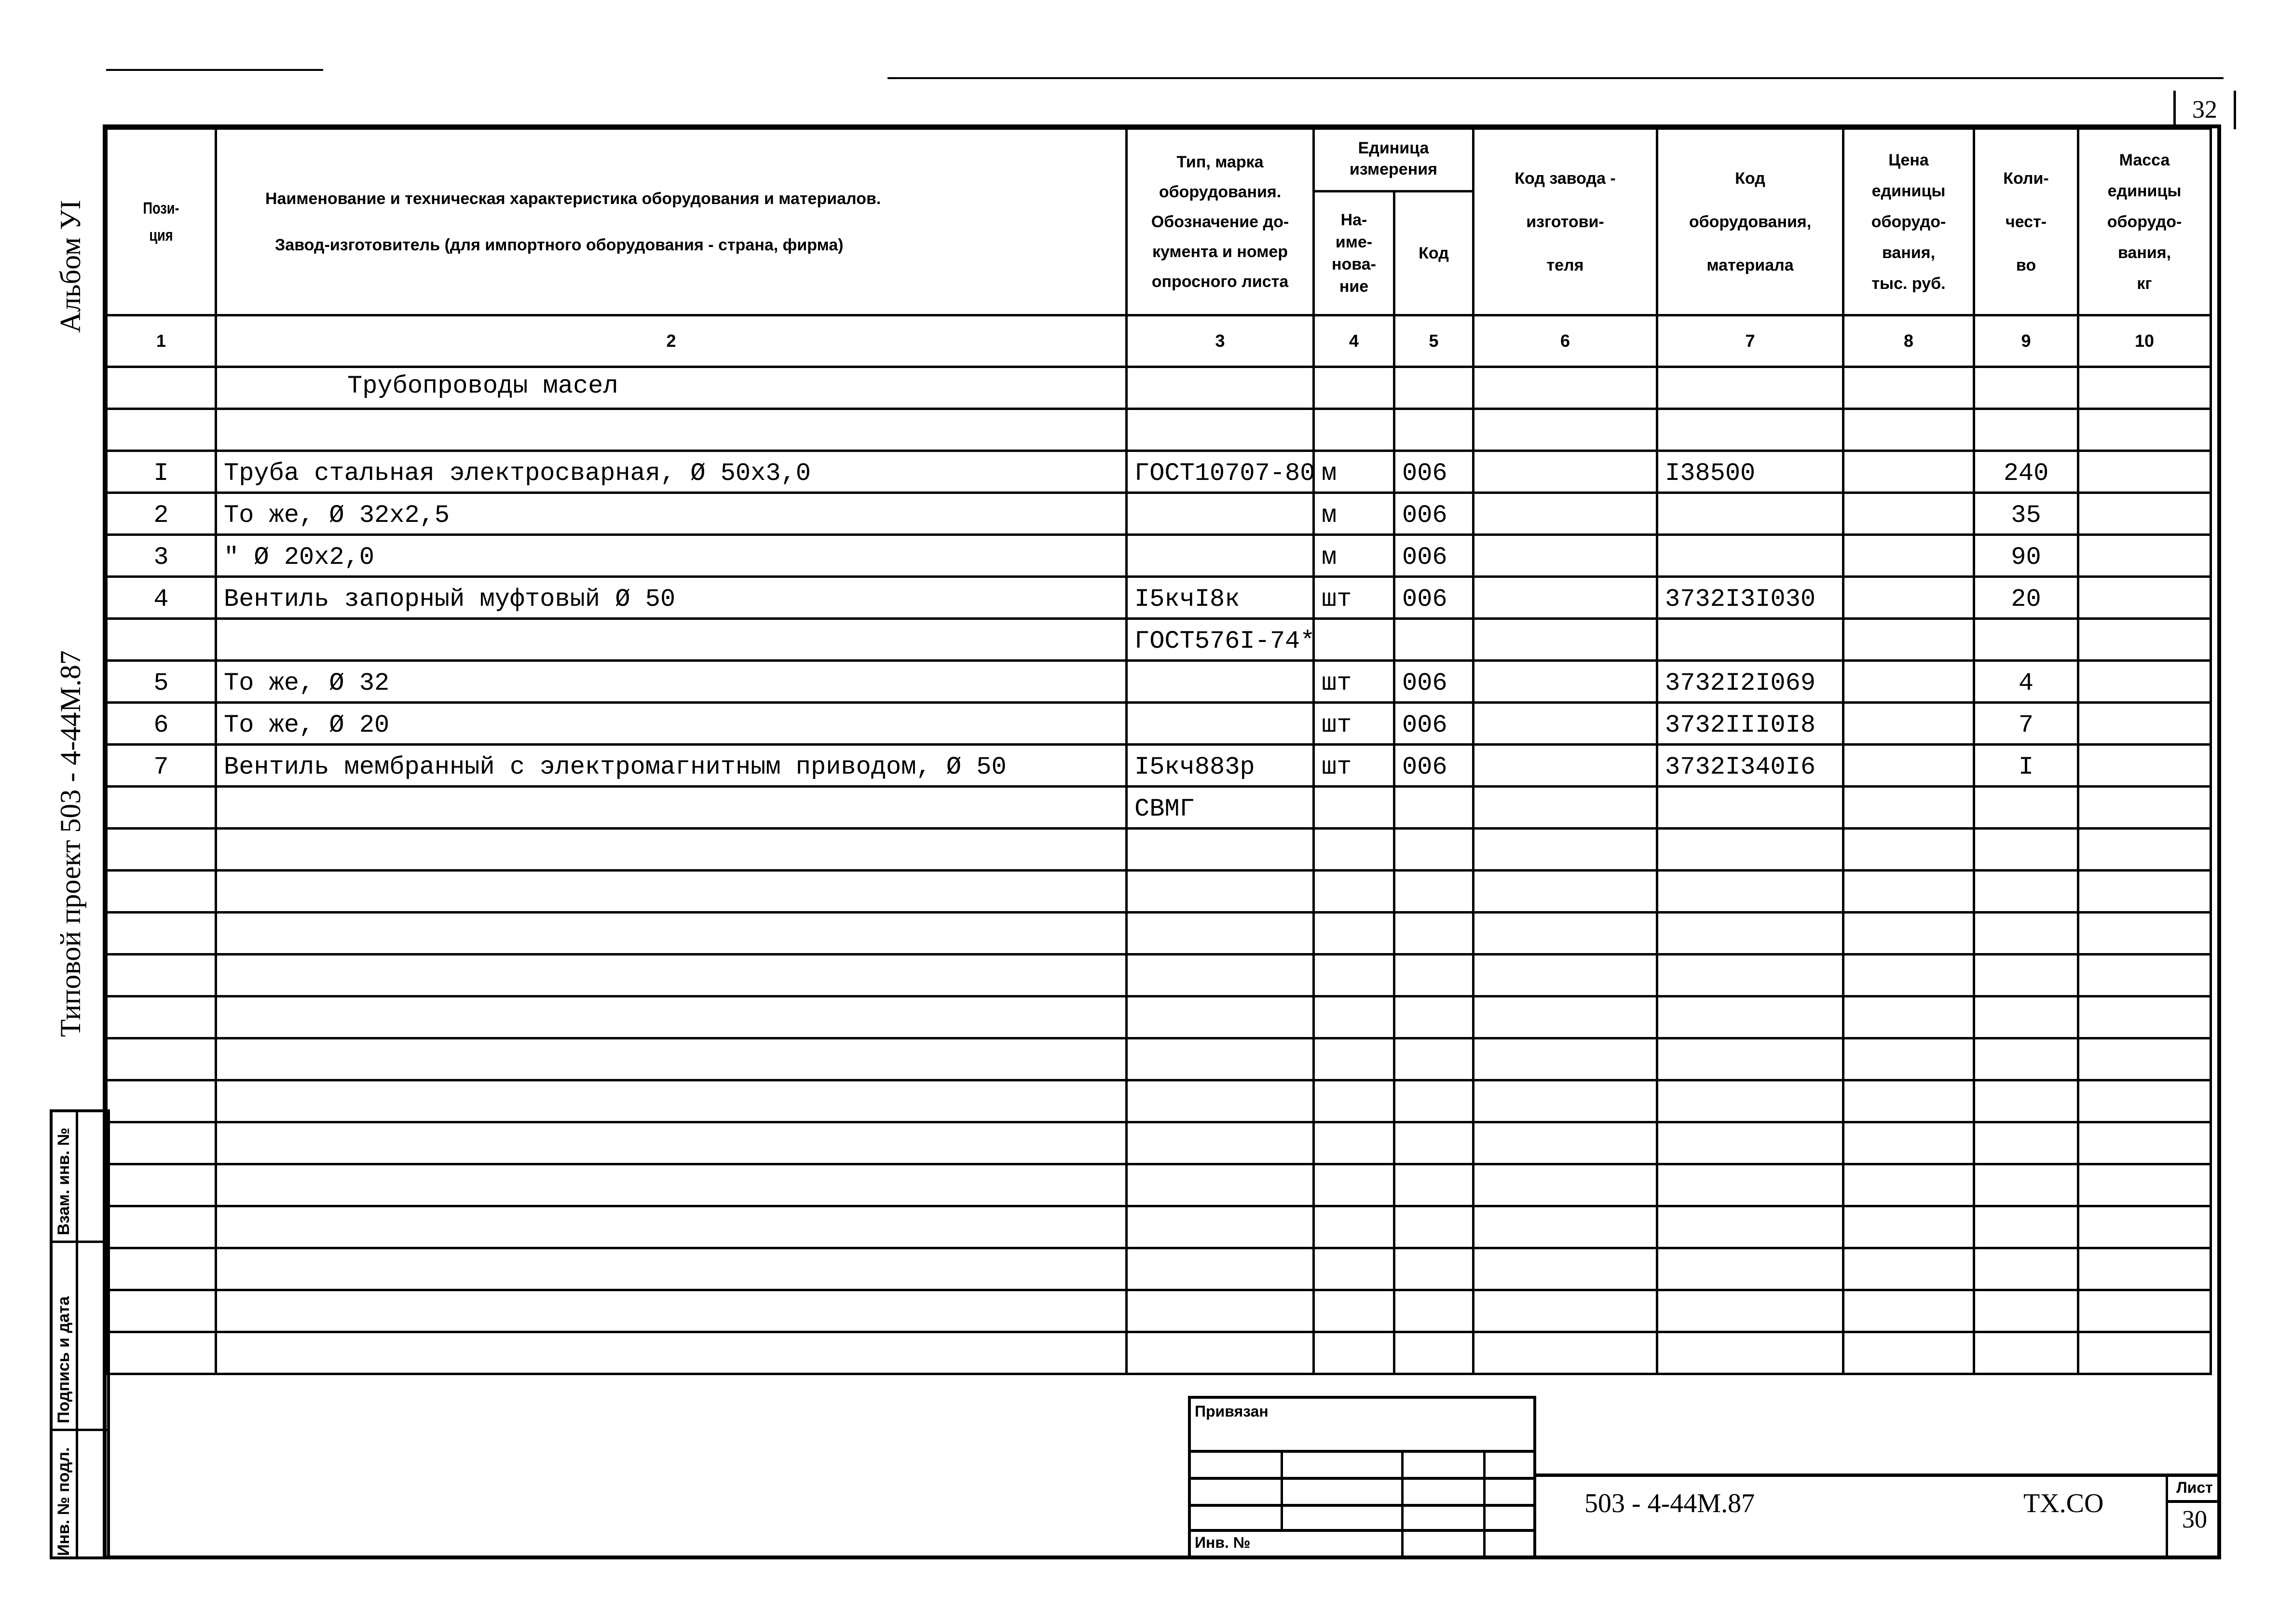 The image size is (2279, 1624). I want to click on column-number: 7, so click(1750, 341).